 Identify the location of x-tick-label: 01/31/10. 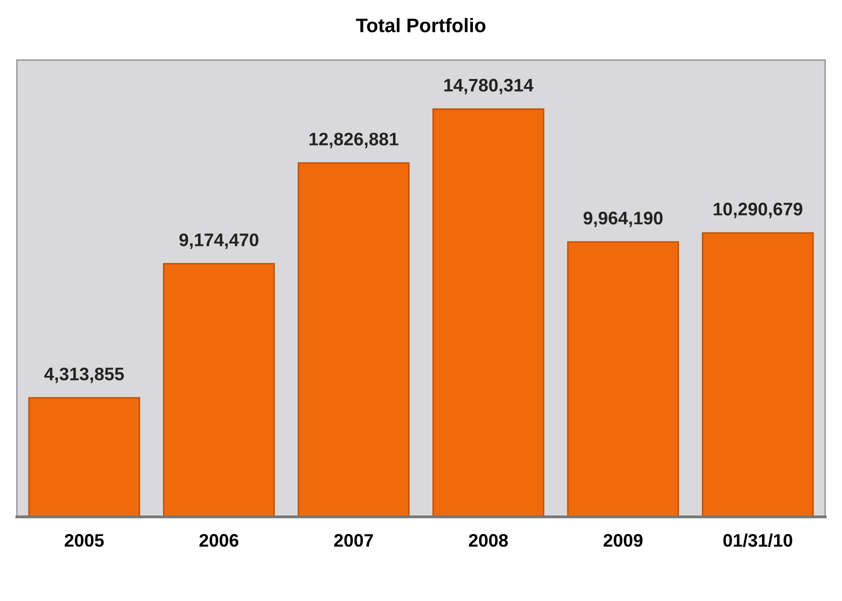
(757, 540).